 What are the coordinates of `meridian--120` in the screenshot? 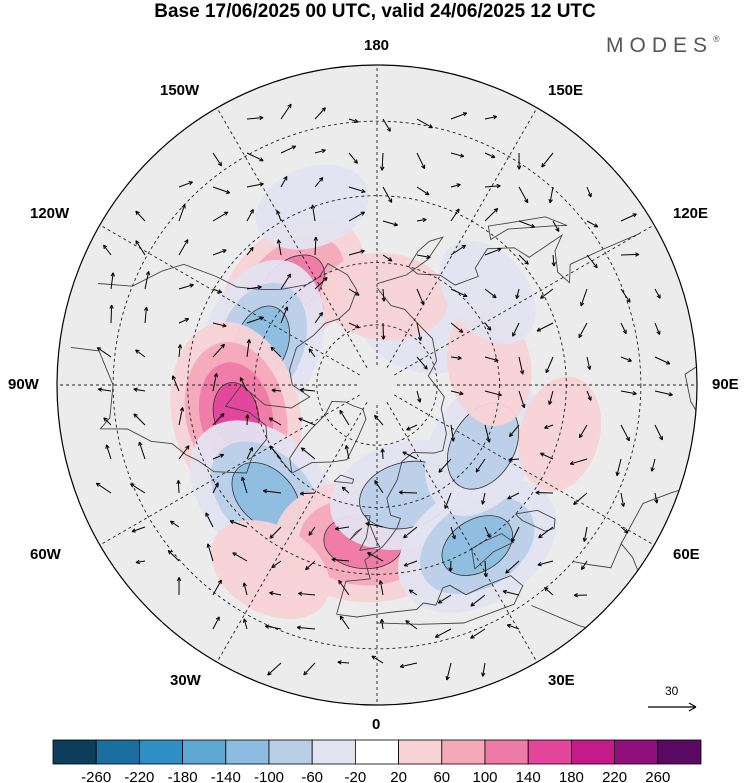 It's located at (229, 300).